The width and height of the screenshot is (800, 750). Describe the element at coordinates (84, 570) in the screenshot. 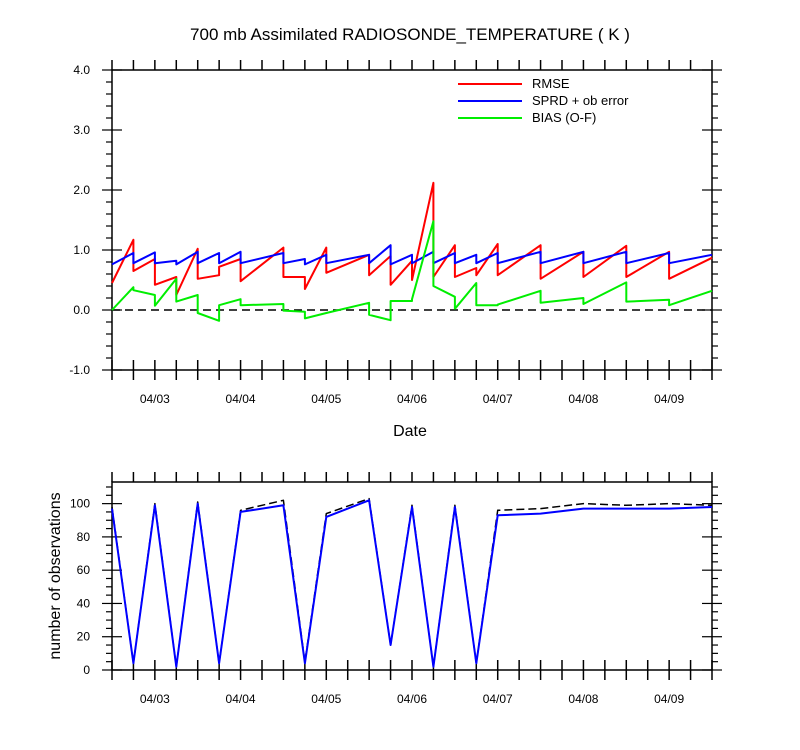

I see `y-tick-label: 60` at that location.